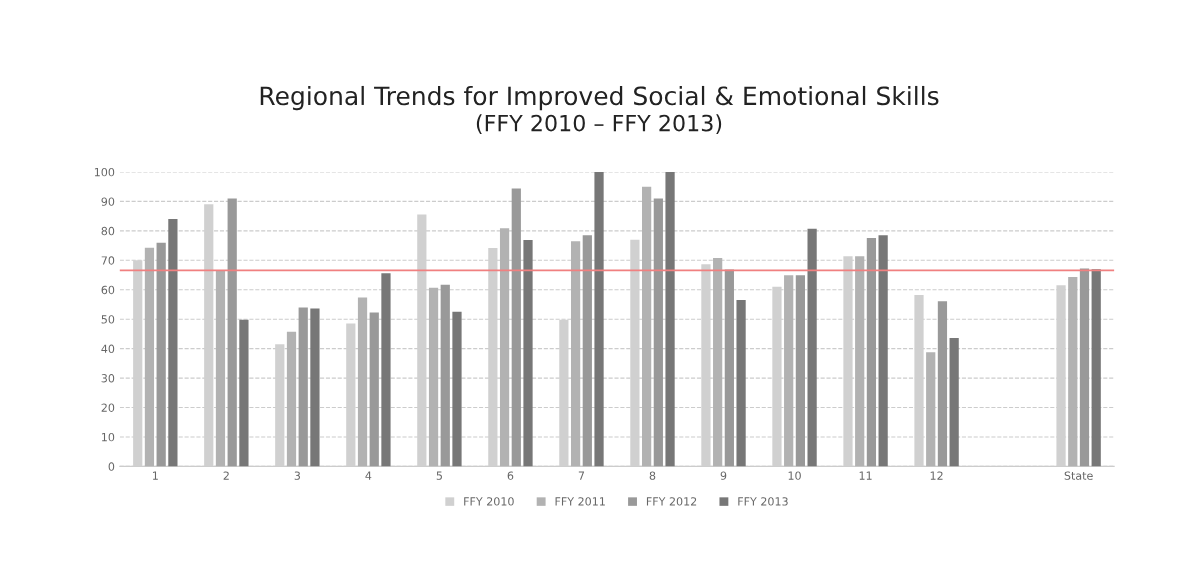 Image resolution: width=1198 pixels, height=583 pixels. What do you see at coordinates (155, 475) in the screenshot?
I see `x-tick-label: 1` at bounding box center [155, 475].